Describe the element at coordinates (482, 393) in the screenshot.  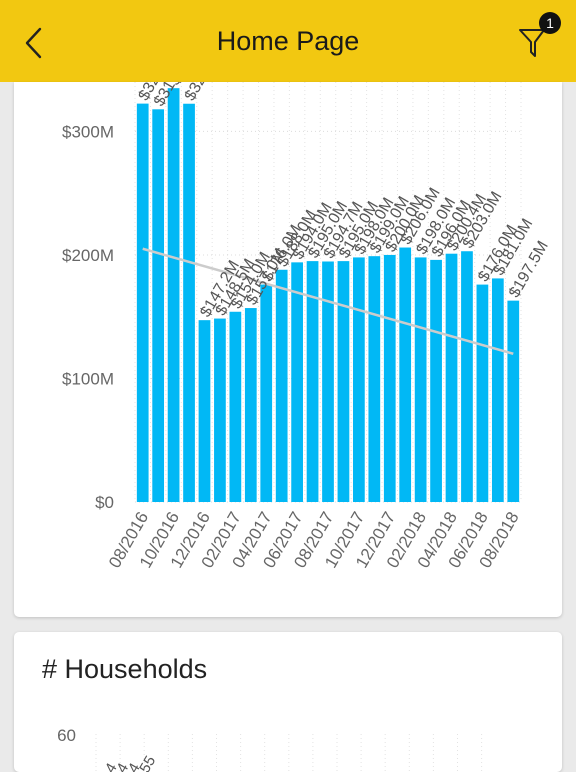
I see `bar-06/2018` at that location.